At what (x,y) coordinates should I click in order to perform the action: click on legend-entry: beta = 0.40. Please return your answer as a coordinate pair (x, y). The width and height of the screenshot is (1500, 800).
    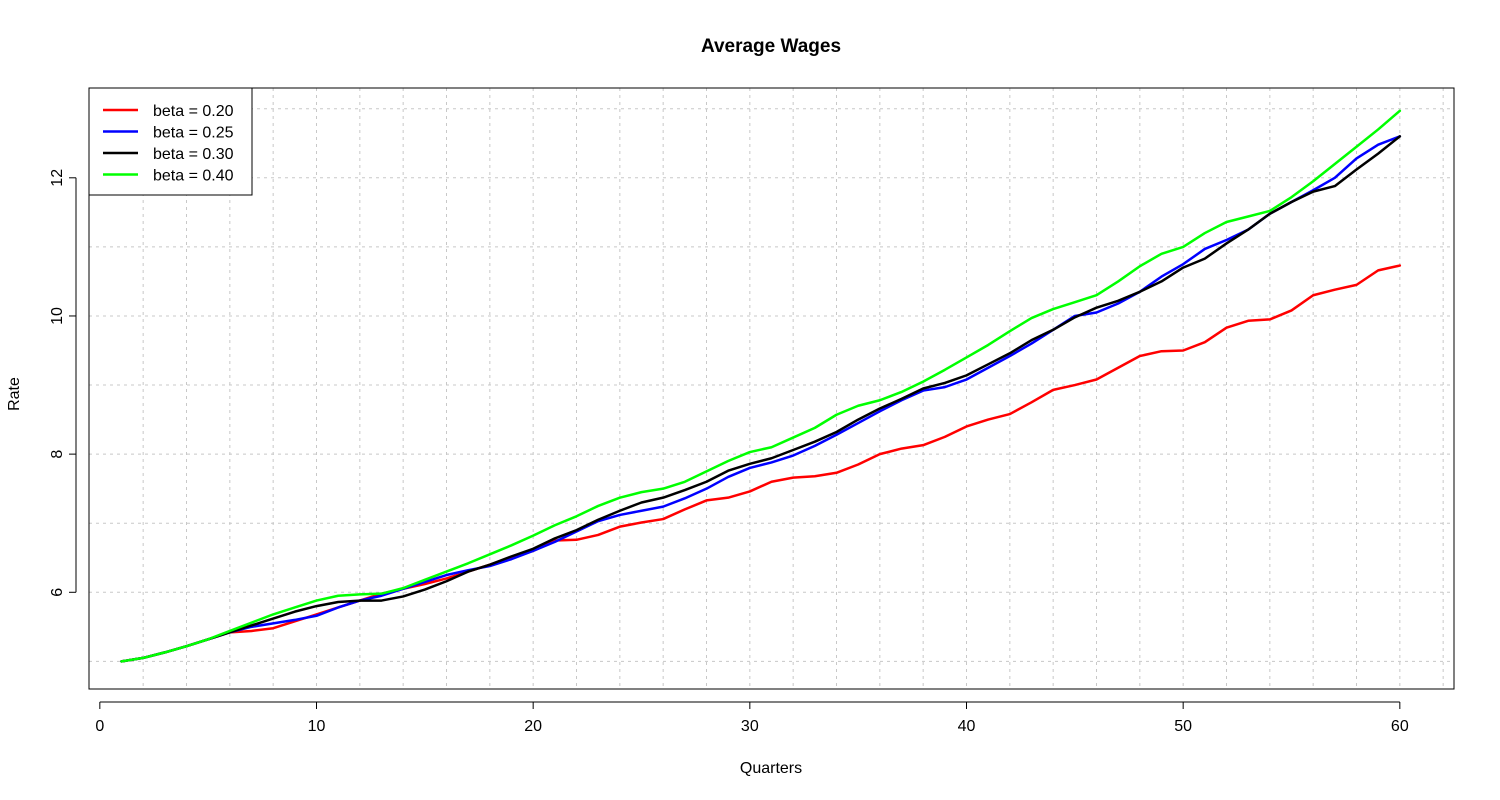
    Looking at the image, I should click on (193, 176).